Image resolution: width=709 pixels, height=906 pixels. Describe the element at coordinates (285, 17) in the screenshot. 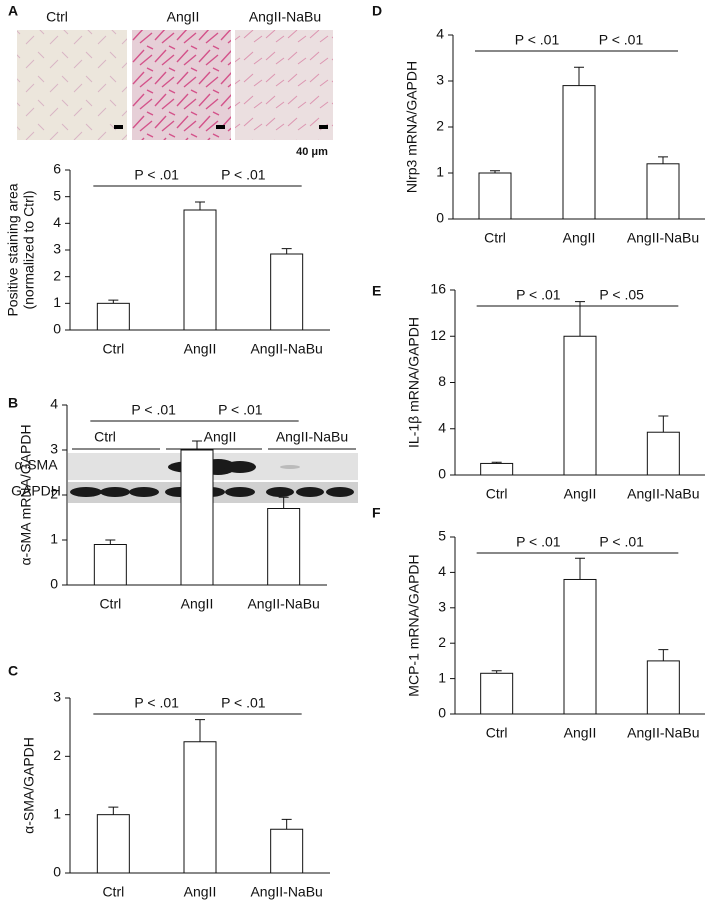

I see `micrograph-label: AngII-NaBu` at that location.